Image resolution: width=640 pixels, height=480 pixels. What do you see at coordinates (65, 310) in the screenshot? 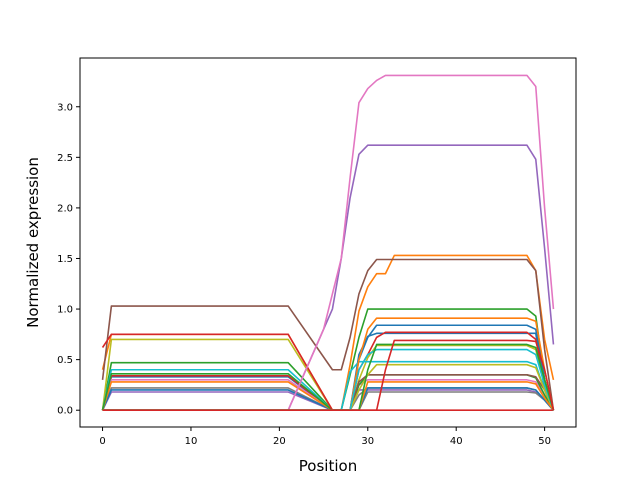
I see `y-tick-label: 1.0` at bounding box center [65, 310].